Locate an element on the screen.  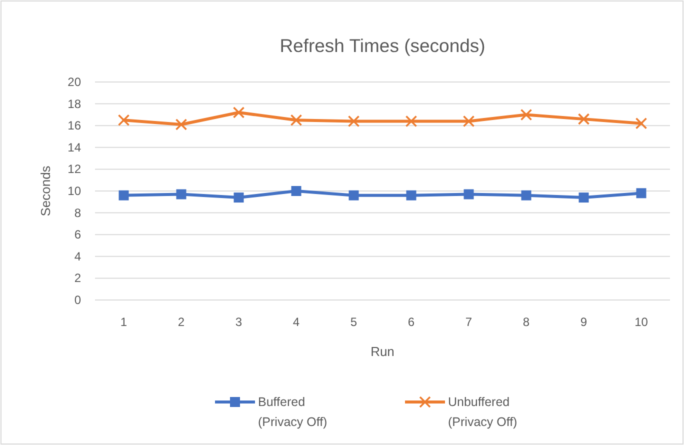
y-tick-label: 20 is located at coordinates (75, 82).